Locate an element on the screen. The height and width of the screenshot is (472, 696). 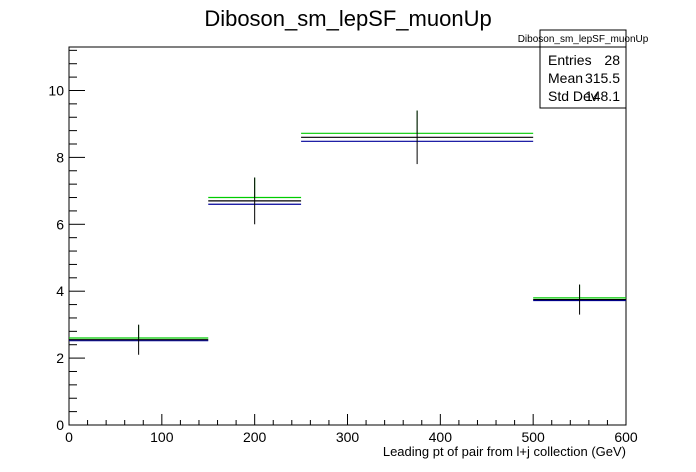
x-axis-ticks: 0 100 200 300 400 500 600 is located at coordinates (351, 429).